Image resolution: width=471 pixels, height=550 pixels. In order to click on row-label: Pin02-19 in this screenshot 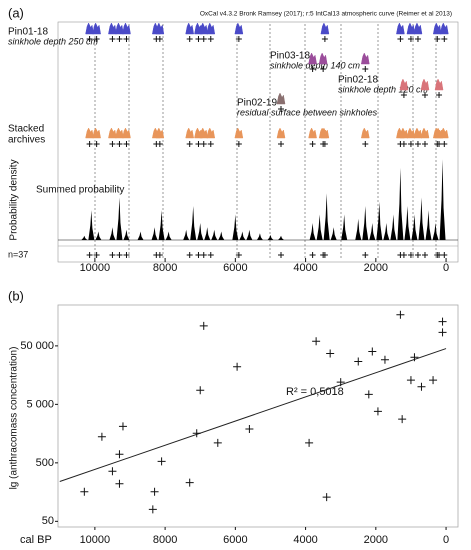, I will do `click(257, 103)`.